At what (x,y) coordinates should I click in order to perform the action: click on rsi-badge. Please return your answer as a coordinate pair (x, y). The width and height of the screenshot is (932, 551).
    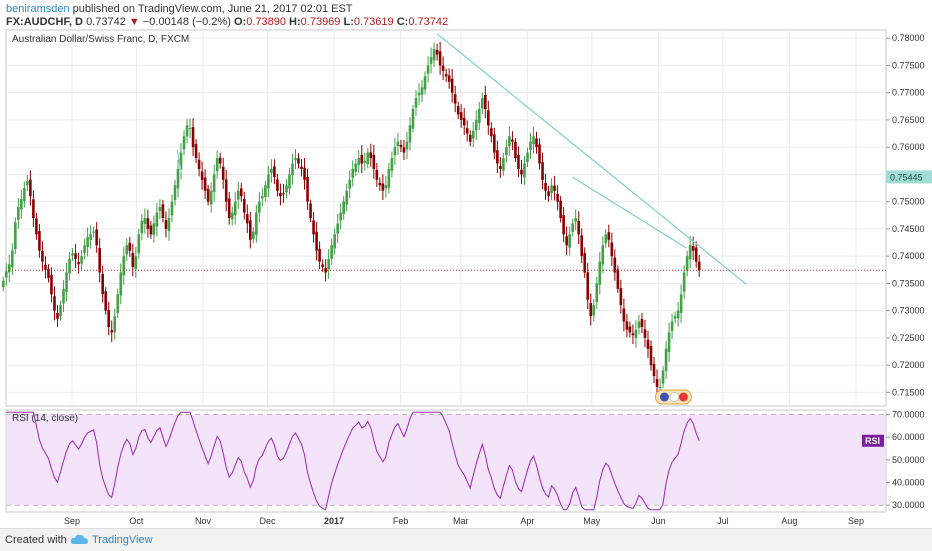
    Looking at the image, I should click on (873, 440).